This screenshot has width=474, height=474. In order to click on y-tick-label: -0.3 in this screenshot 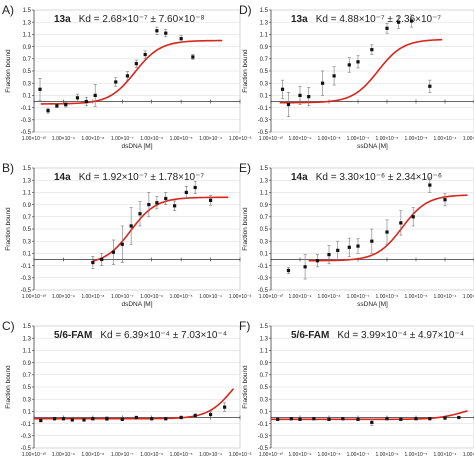, I will do `click(263, 279)`.